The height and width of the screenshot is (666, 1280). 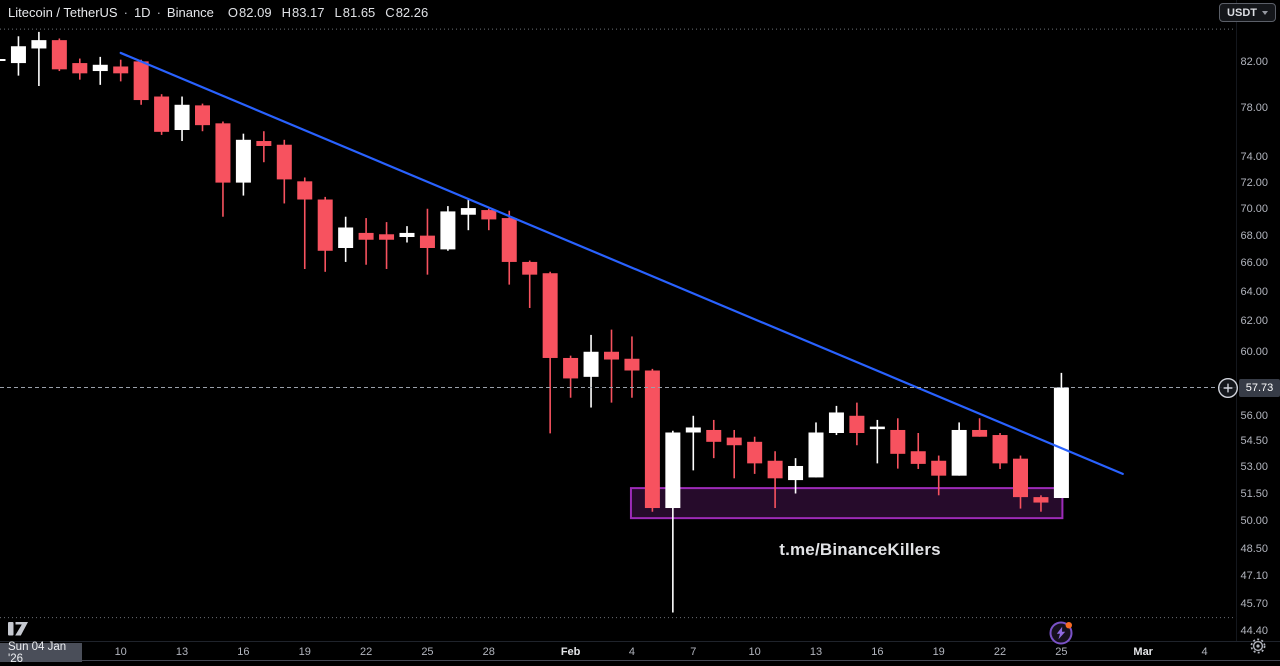 I want to click on ohlc-open-value: 82.09, so click(x=255, y=12).